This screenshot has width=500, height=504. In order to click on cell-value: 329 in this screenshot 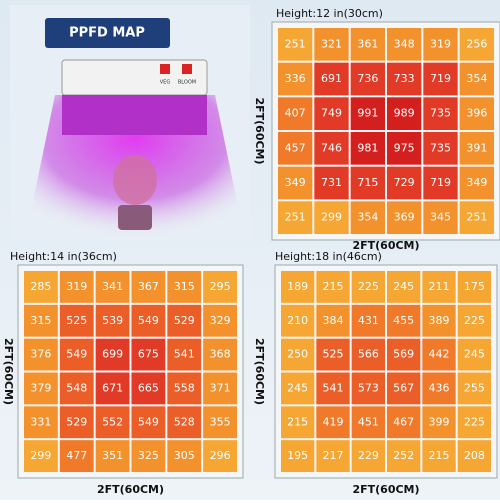, I will do `click(220, 320)`.